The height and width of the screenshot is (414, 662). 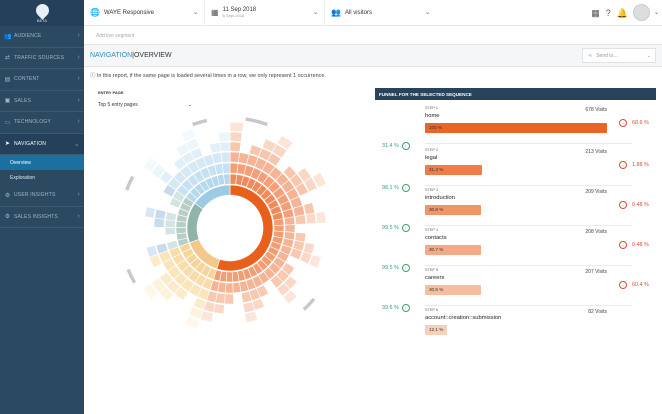 I want to click on logo: BETA, so click(x=42, y=13).